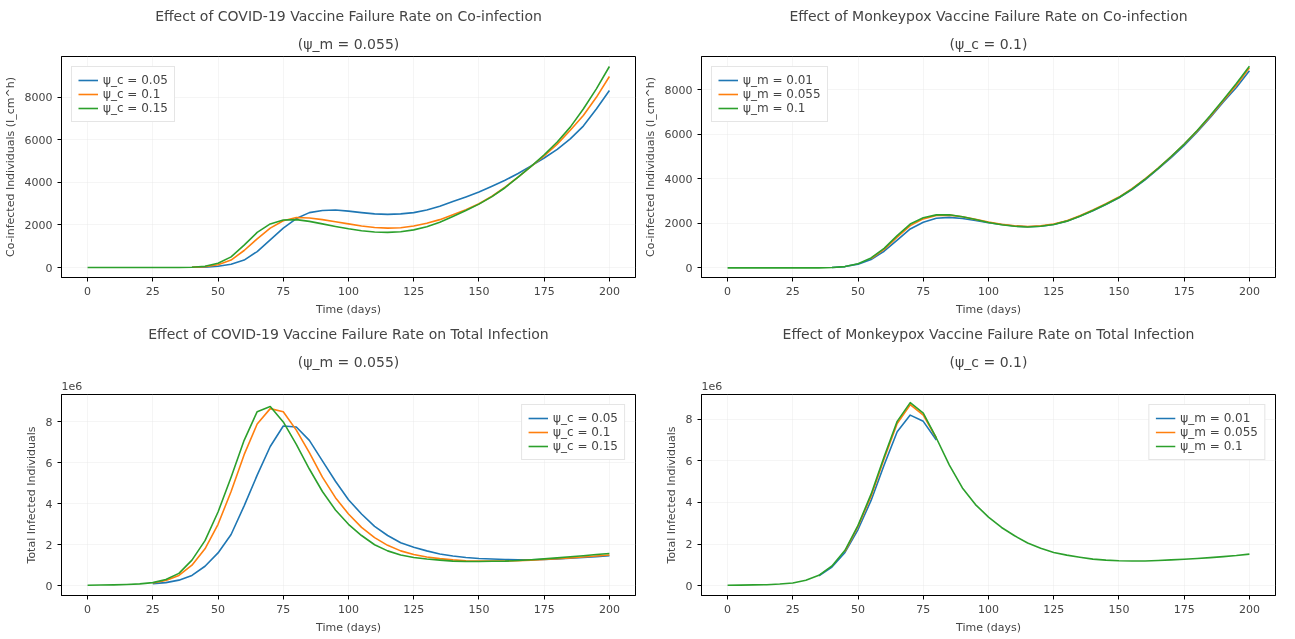 This screenshot has width=1295, height=639. I want to click on chart-title: Effect of Monkeypox Vaccine Failure Rate on Co-infection, so click(988, 15).